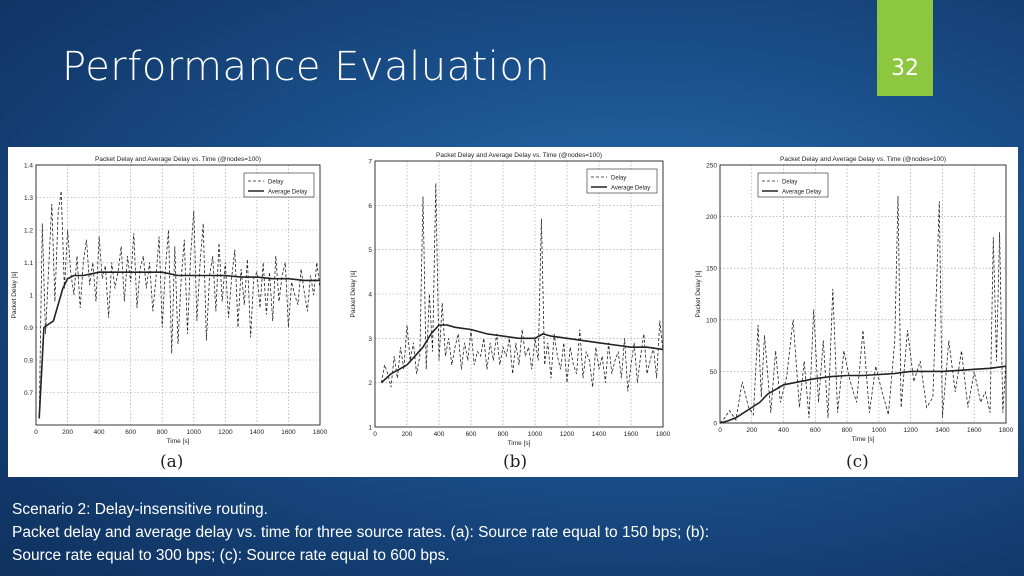 The width and height of the screenshot is (1024, 576). Describe the element at coordinates (28, 198) in the screenshot. I see `y-tick-label: 1.3` at that location.